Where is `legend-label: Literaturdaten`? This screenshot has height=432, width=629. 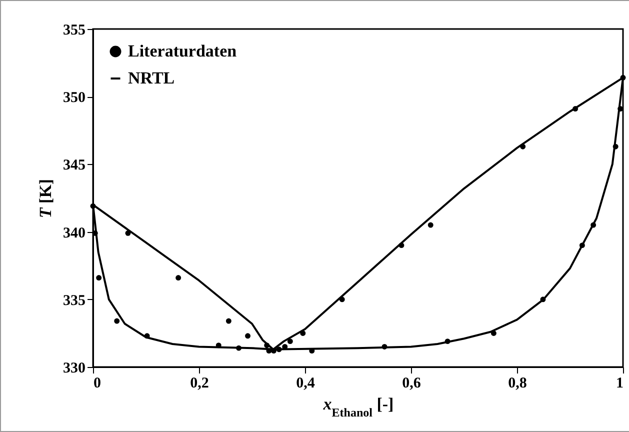
legend-label: Literaturdaten is located at coordinates (183, 51).